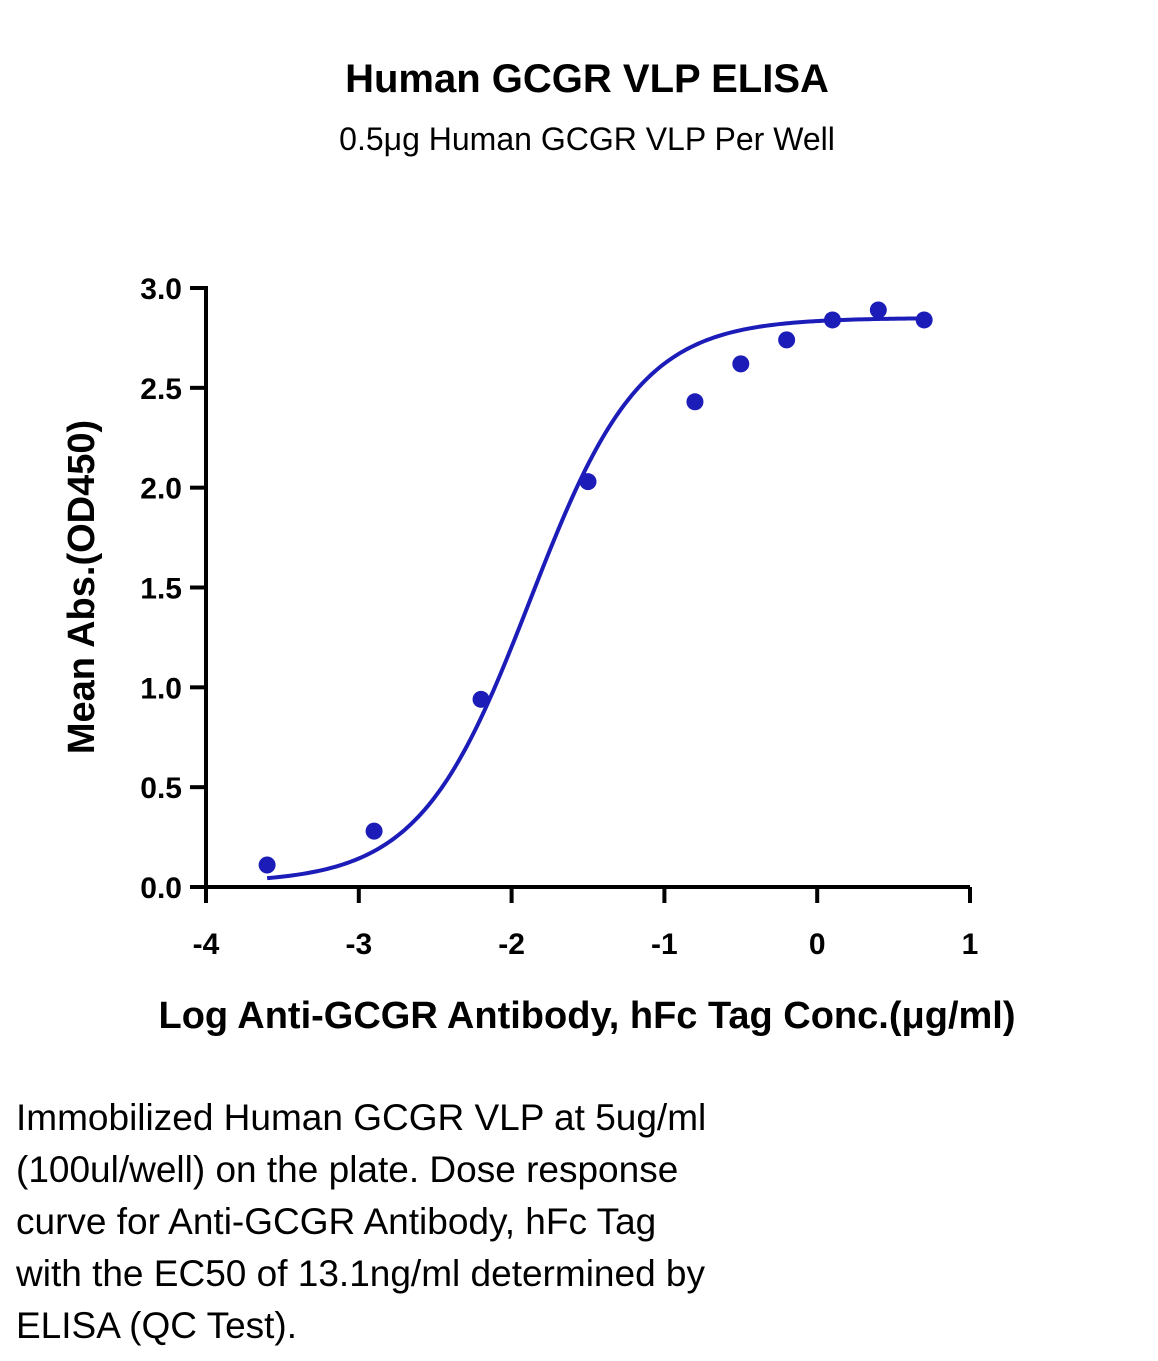  Describe the element at coordinates (161, 489) in the screenshot. I see `y-tick-label: 2.0` at that location.